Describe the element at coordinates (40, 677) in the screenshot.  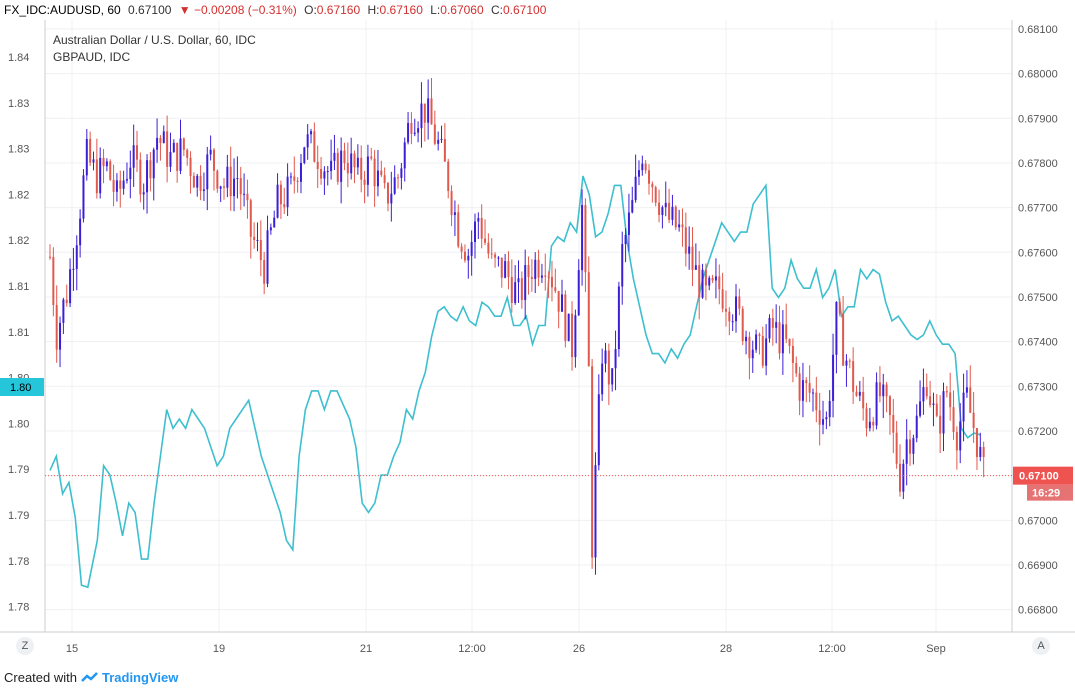
I see `created-with-label: Created with` at that location.